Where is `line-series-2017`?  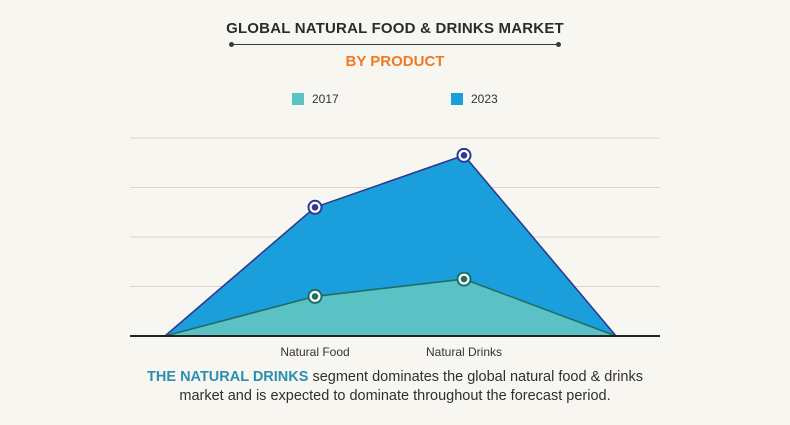 line-series-2017 is located at coordinates (390, 307).